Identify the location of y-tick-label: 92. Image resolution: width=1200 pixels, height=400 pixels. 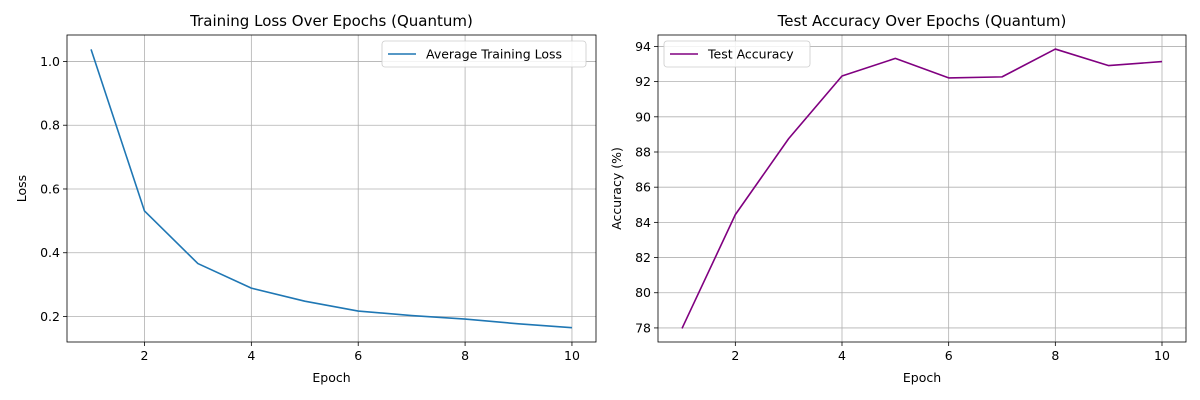
(643, 81).